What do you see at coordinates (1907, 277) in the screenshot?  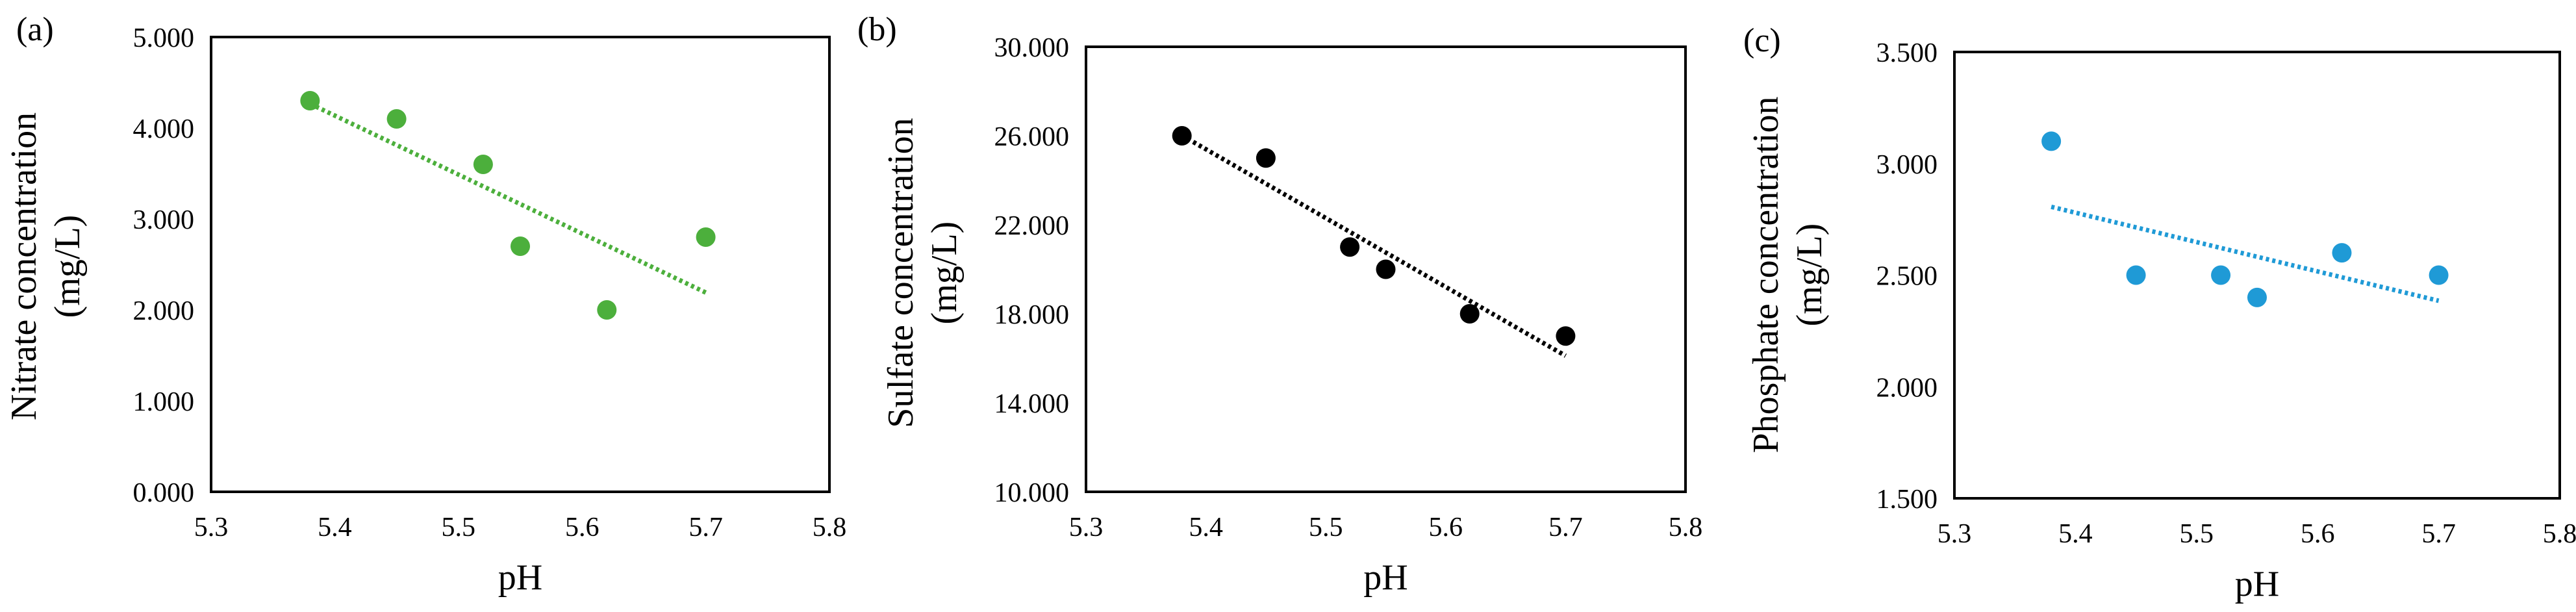 I see `y-tick-label-2: 2.500` at bounding box center [1907, 277].